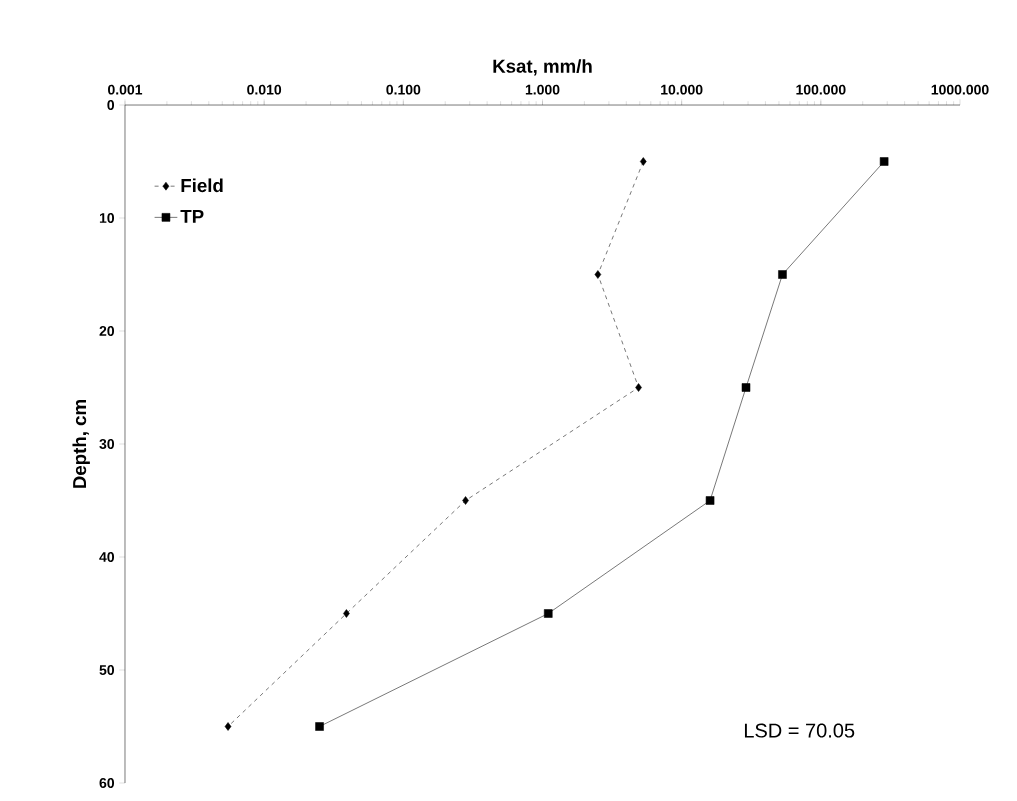 The image size is (1017, 801). What do you see at coordinates (107, 331) in the screenshot?
I see `y-tick-label: 20` at bounding box center [107, 331].